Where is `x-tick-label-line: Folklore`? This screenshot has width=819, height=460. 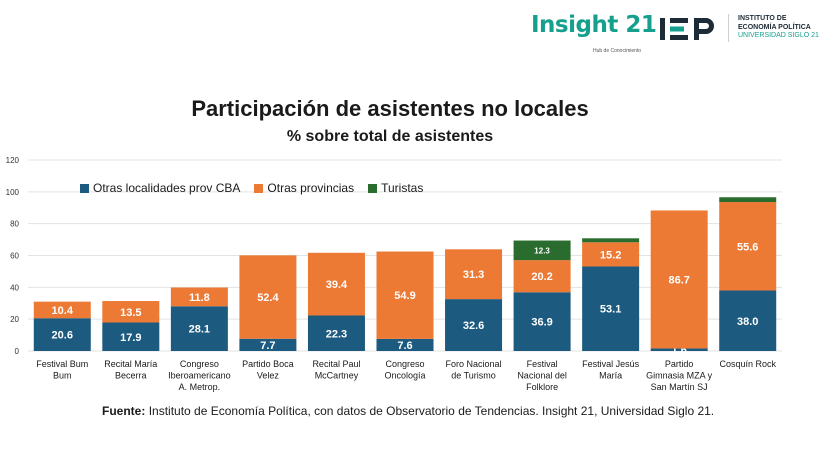
x-tick-label-line: Folklore is located at coordinates (542, 387).